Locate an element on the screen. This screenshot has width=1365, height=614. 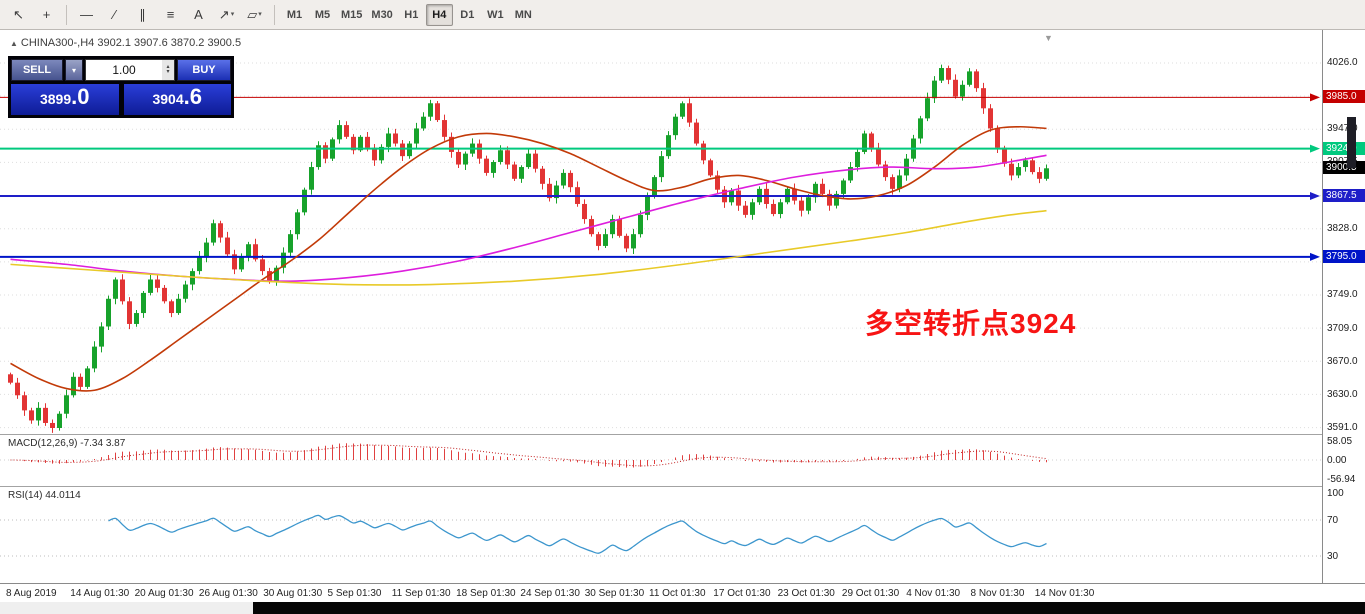
date-label: 5 Sep 01:30 is located at coordinates (354, 593).